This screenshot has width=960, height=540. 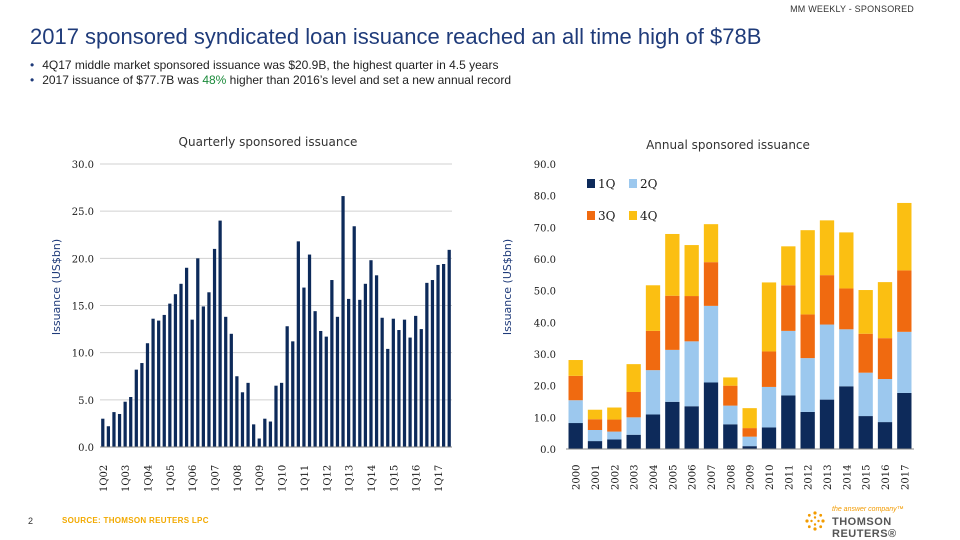 What do you see at coordinates (56, 287) in the screenshot?
I see `quarterly-y-axis-label: Issuance (US$bn)` at bounding box center [56, 287].